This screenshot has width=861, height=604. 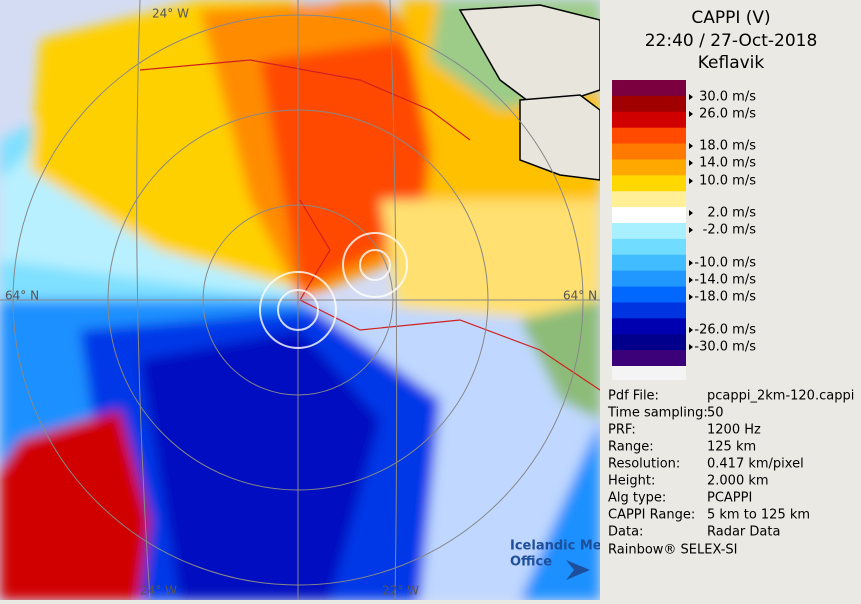 What do you see at coordinates (780, 396) in the screenshot?
I see `info-value: pcappi_2km-120.cappi` at bounding box center [780, 396].